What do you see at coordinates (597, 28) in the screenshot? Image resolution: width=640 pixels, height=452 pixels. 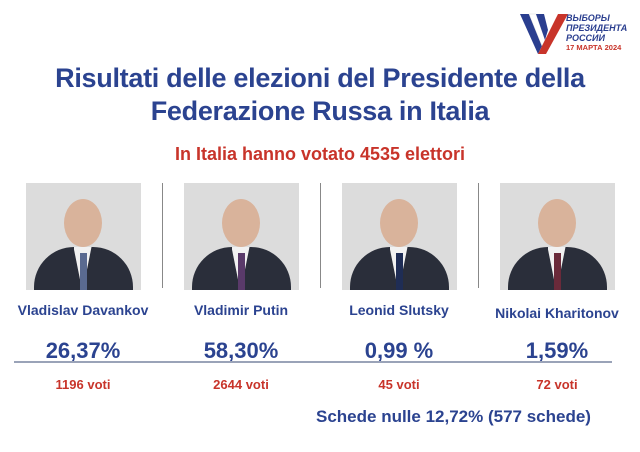 I see `logo-text: ПРЕЗИДЕНТА` at bounding box center [597, 28].